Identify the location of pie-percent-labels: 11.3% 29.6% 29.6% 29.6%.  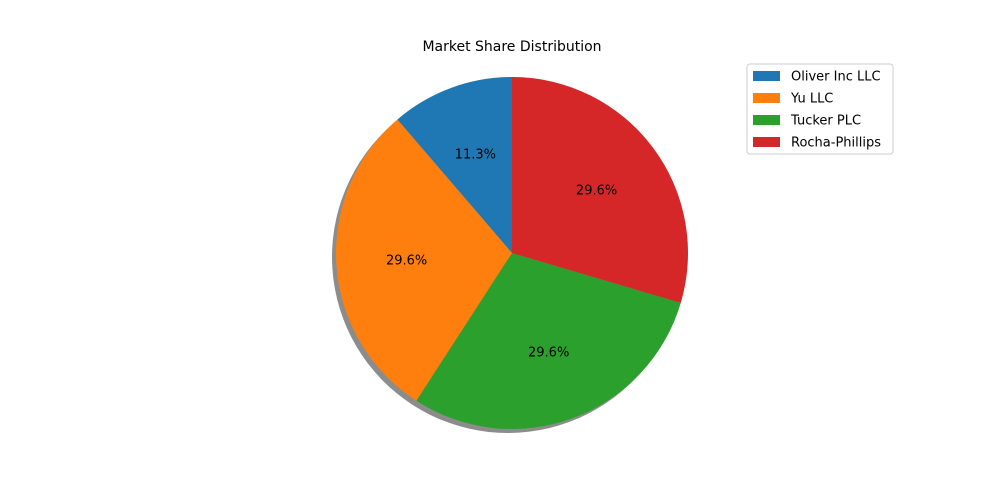
(501, 253).